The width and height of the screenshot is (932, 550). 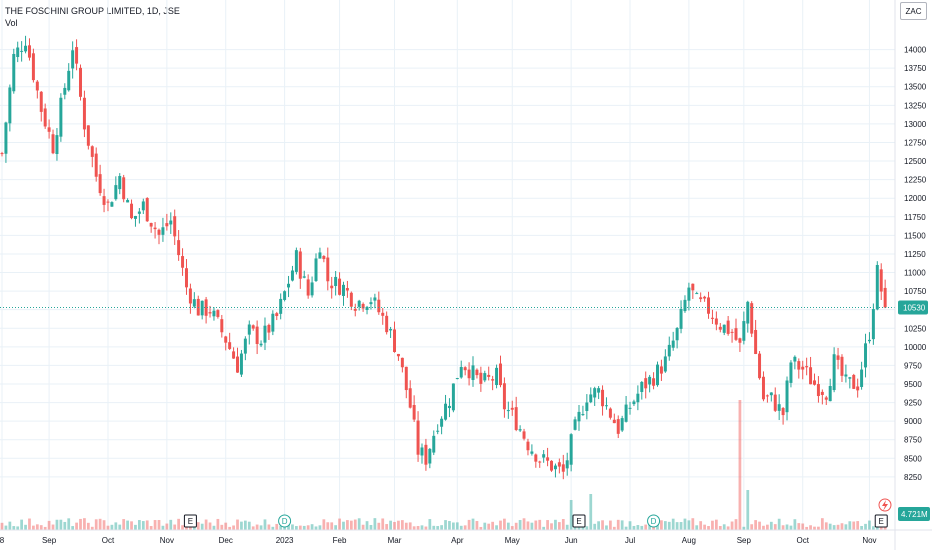 I want to click on earnings-marker, so click(x=579, y=521).